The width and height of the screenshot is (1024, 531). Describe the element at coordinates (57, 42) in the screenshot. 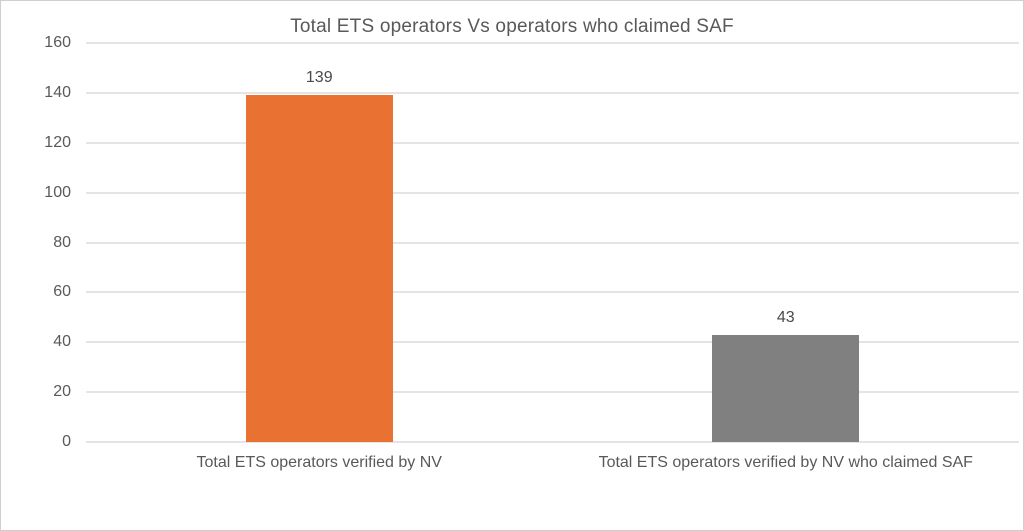

I see `y-axis-tick-label: 160` at that location.